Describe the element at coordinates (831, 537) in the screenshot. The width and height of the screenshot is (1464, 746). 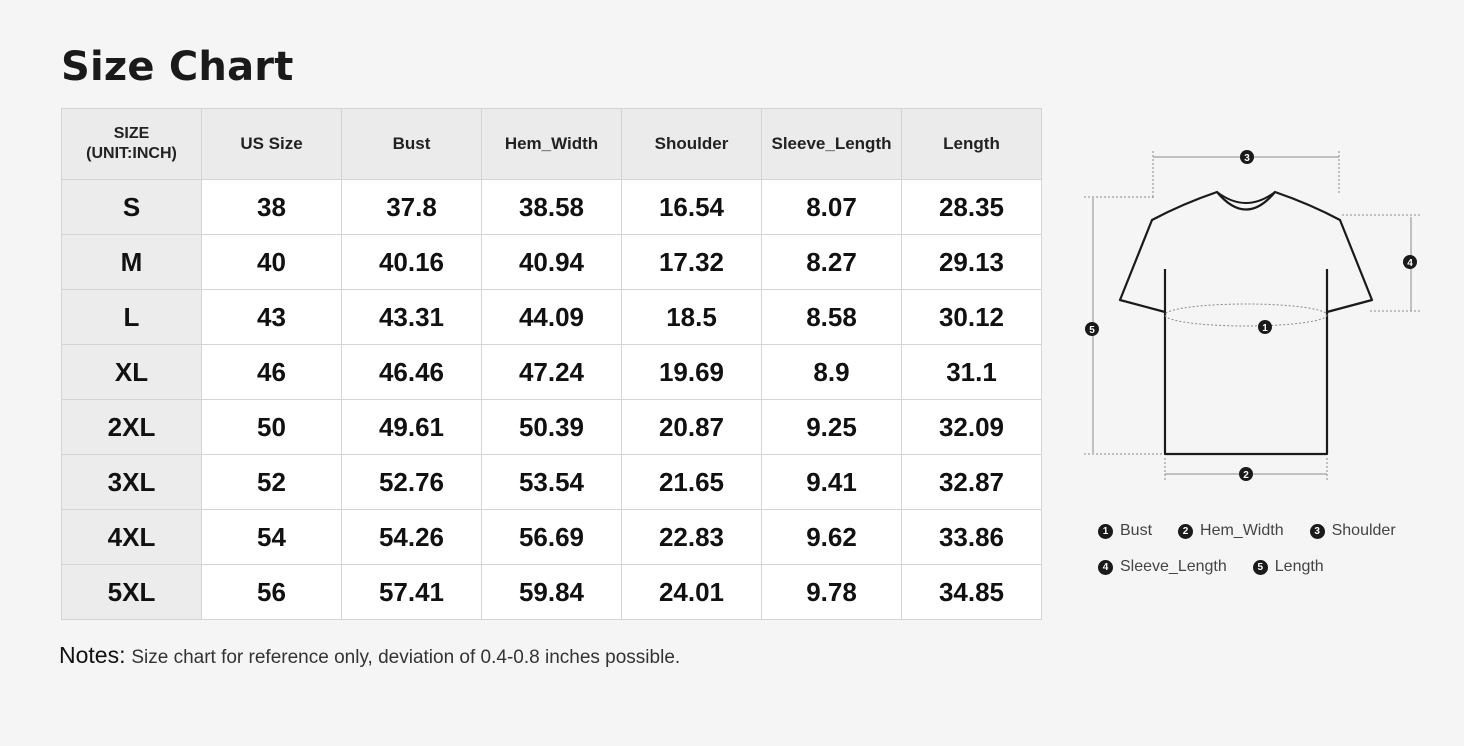
I see `table-cell: 9.62` at that location.